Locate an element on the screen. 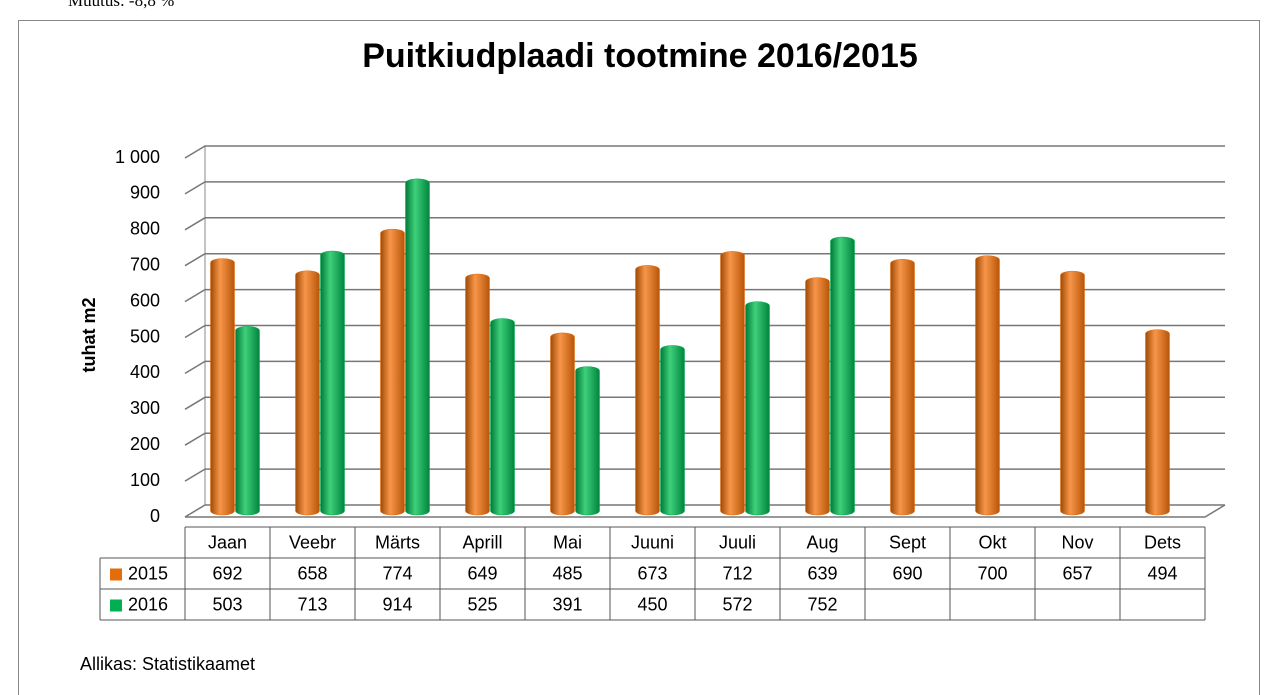 This screenshot has height=695, width=1279. y-tick-label: 0 is located at coordinates (155, 516).